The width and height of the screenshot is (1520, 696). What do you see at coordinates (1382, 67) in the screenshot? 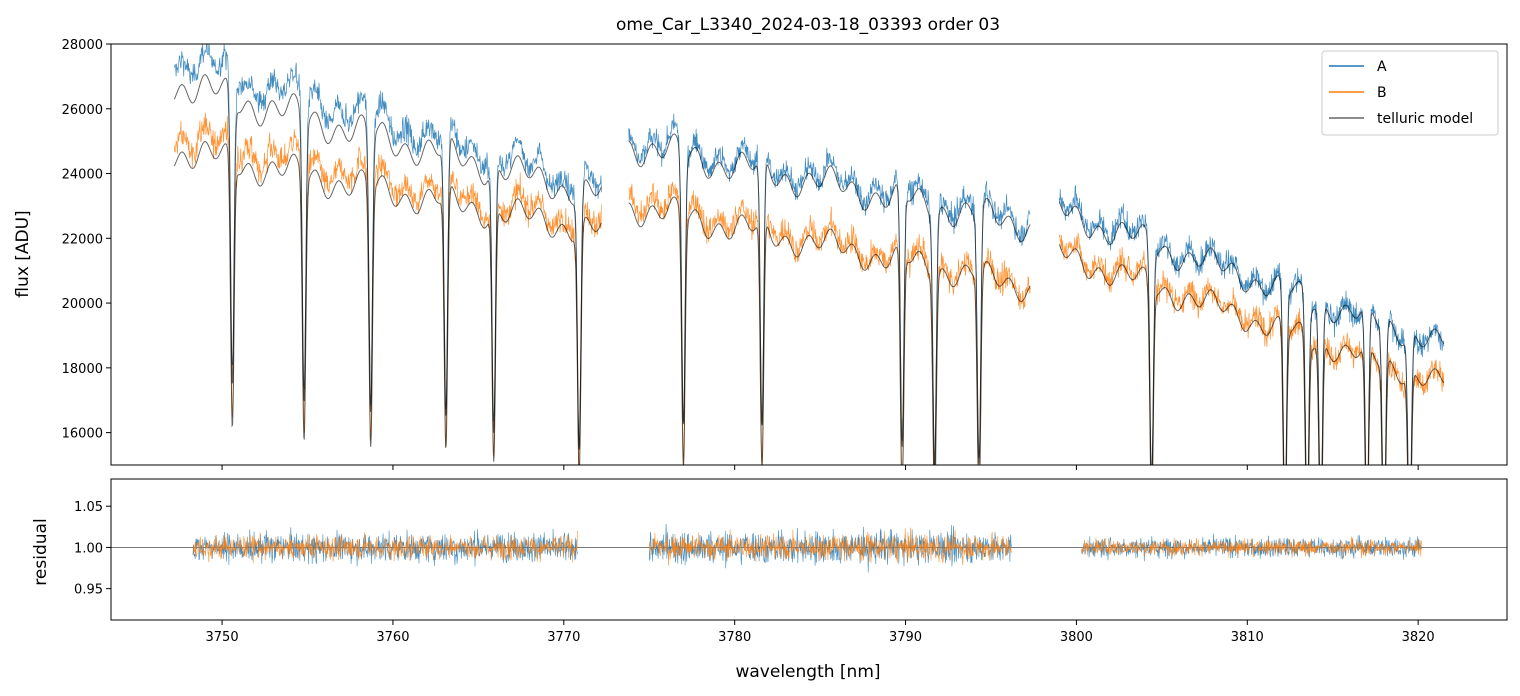
I see `legend-label-a: A` at bounding box center [1382, 67].